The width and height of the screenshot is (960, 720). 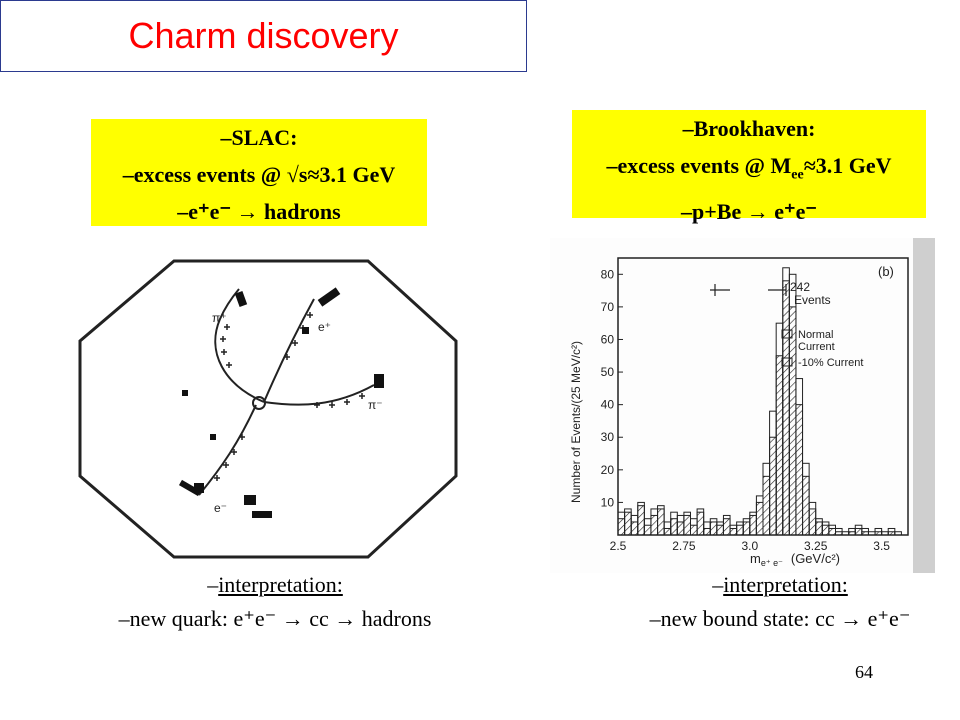 I want to click on y-tick-label: 10, so click(x=608, y=502).